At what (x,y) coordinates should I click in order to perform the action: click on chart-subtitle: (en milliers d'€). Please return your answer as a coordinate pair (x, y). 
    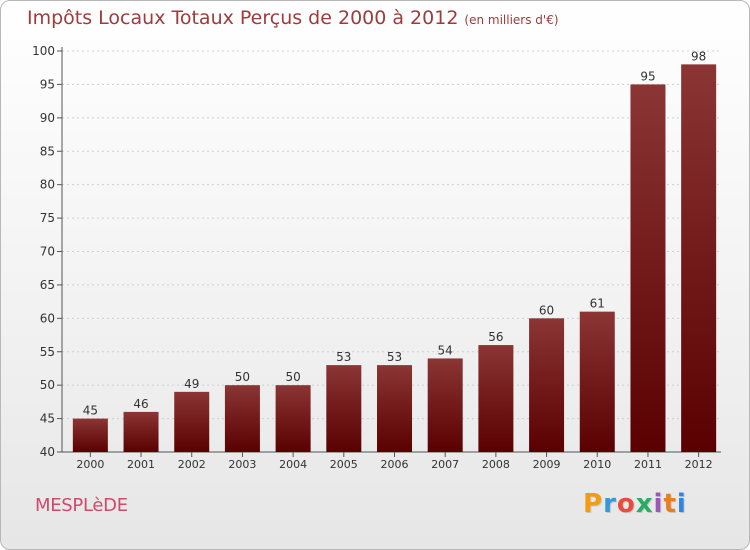
    Looking at the image, I should click on (511, 20).